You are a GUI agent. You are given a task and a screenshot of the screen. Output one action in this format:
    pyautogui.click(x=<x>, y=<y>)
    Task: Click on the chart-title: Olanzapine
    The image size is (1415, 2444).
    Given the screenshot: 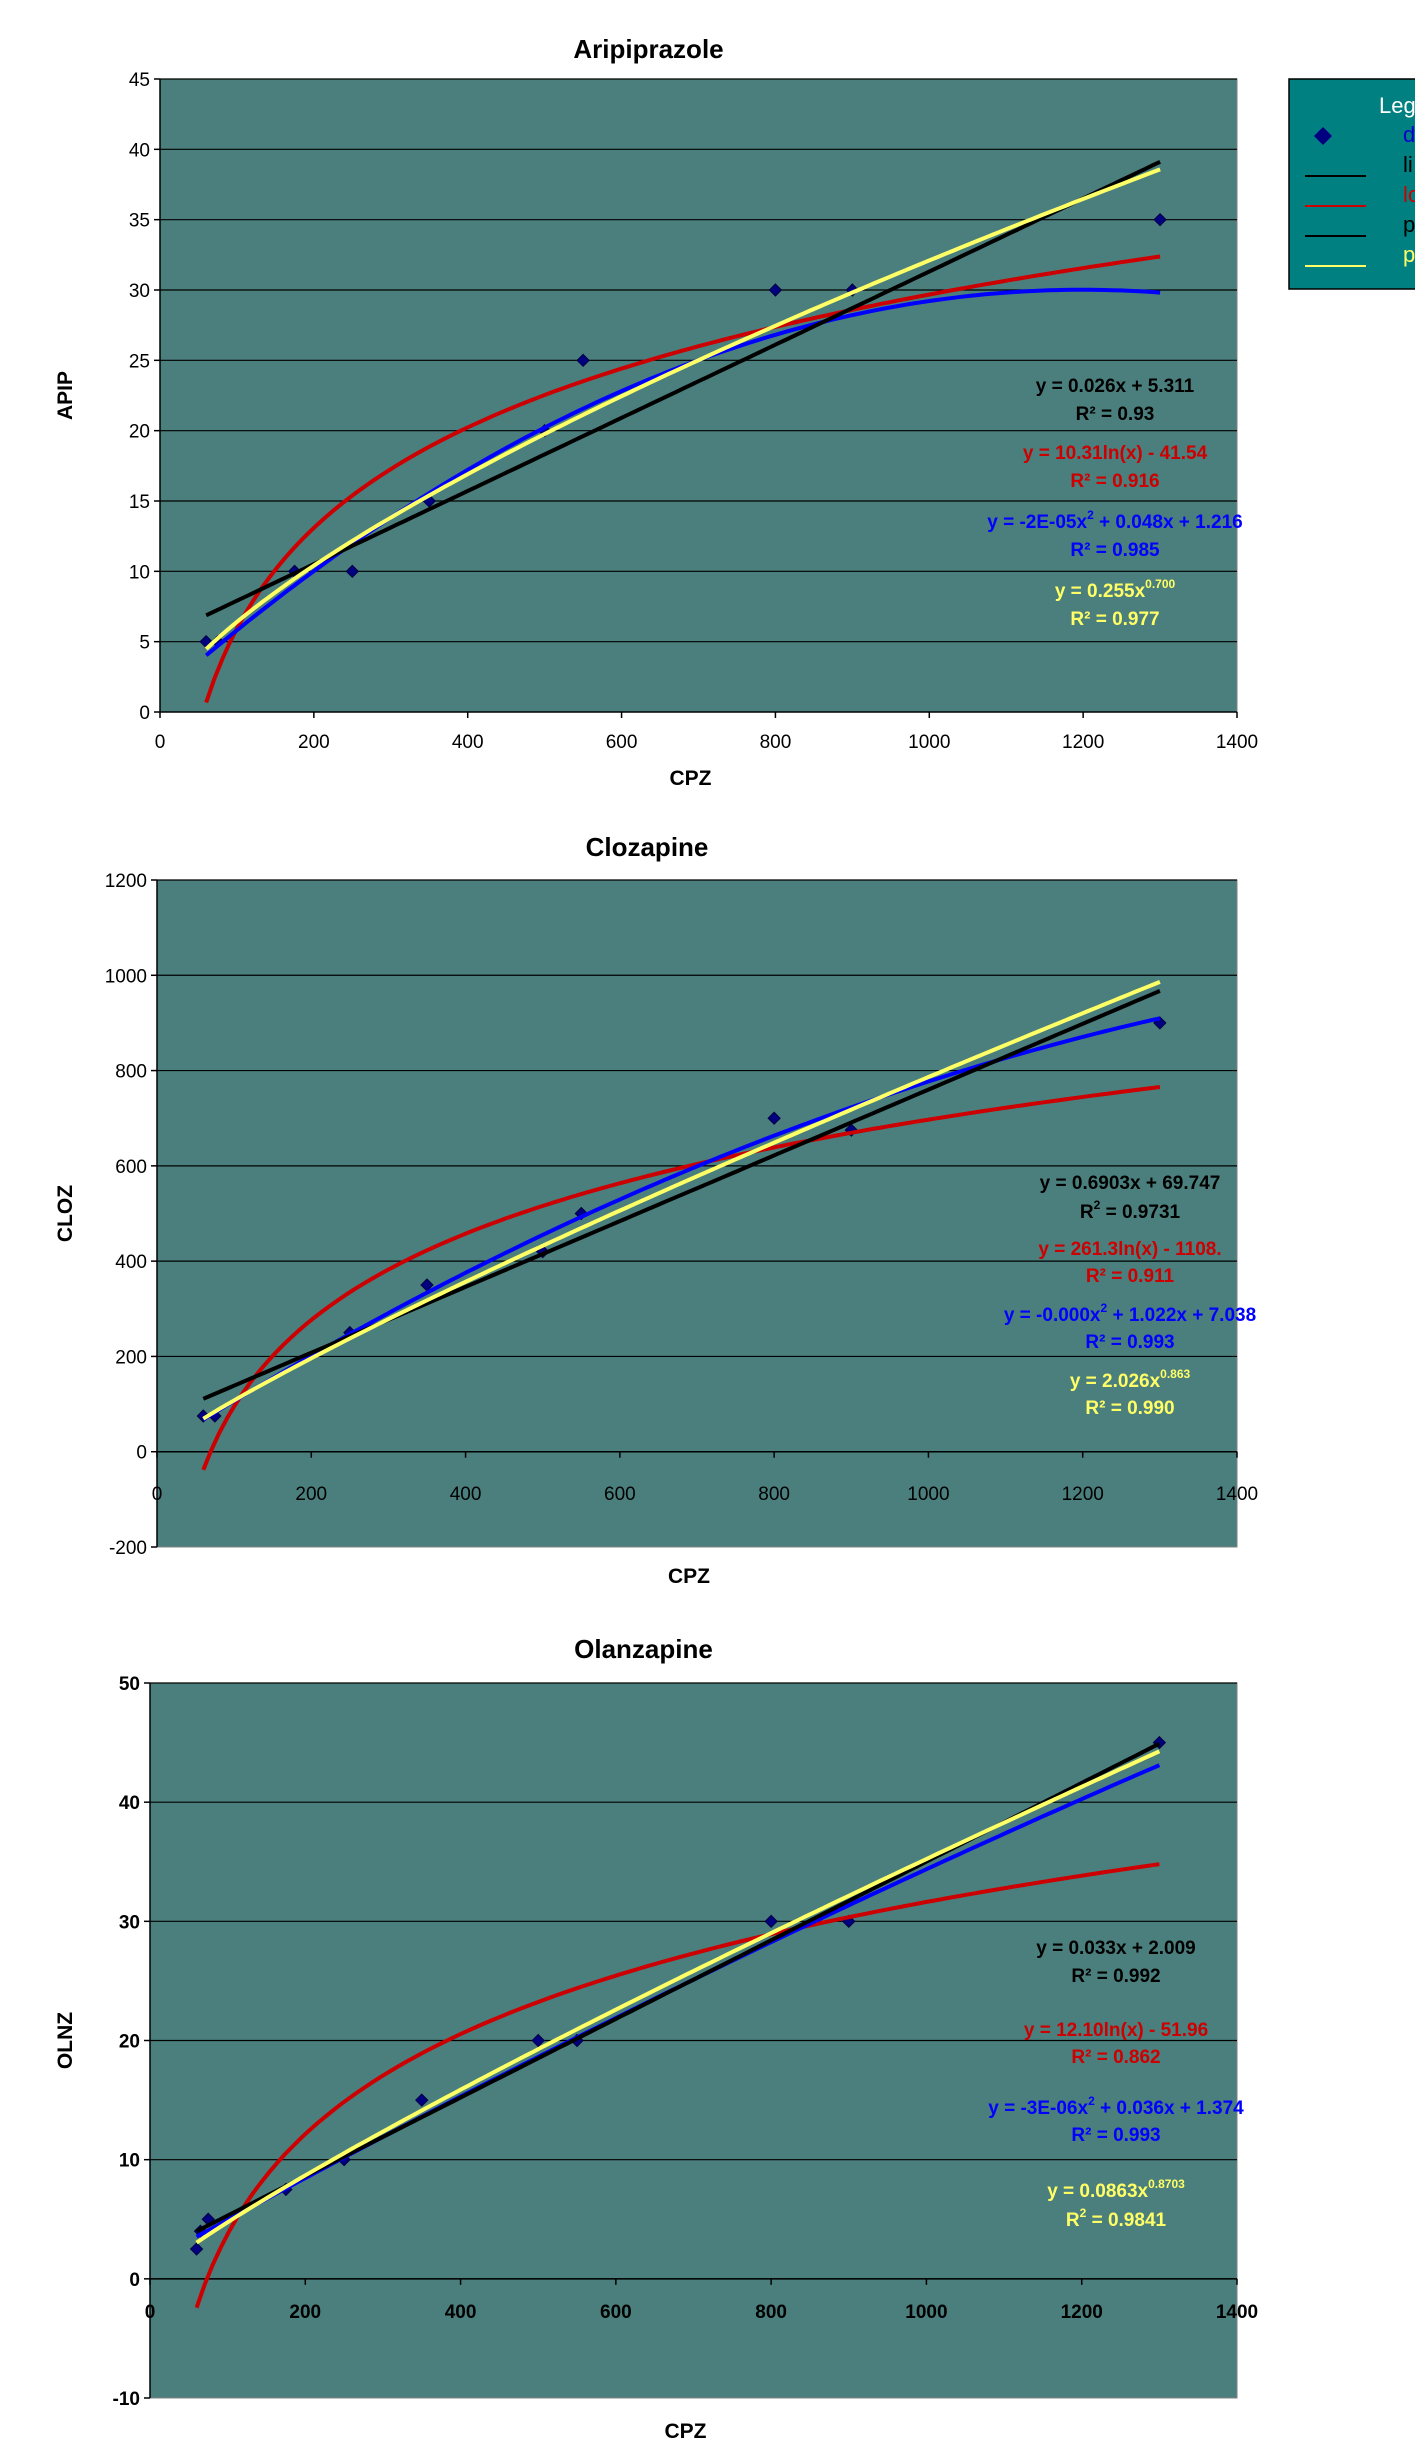 What is the action you would take?
    pyautogui.click(x=643, y=1649)
    